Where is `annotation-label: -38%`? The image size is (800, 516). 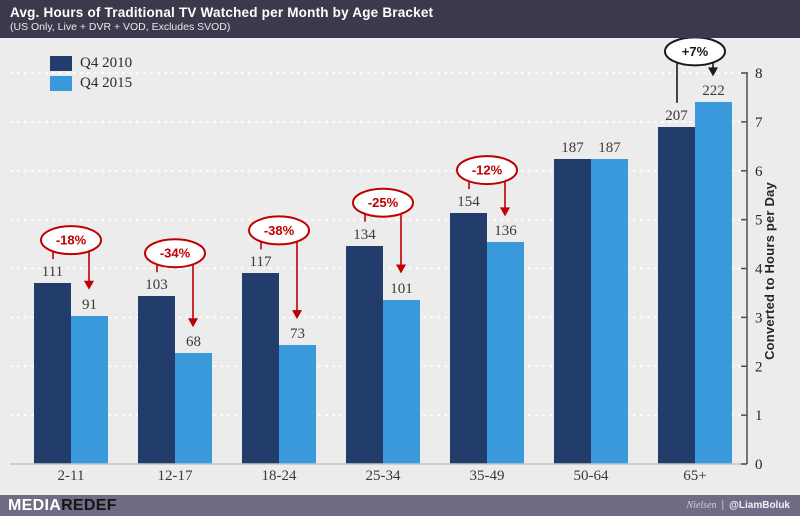 annotation-label: -38% is located at coordinates (279, 230).